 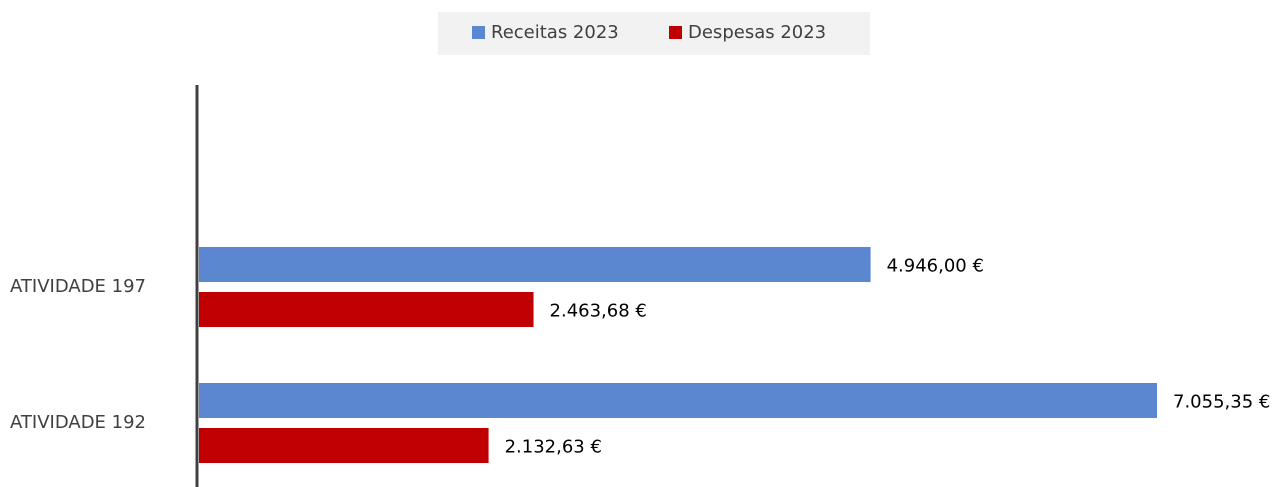 I want to click on legend-box, so click(x=654, y=33).